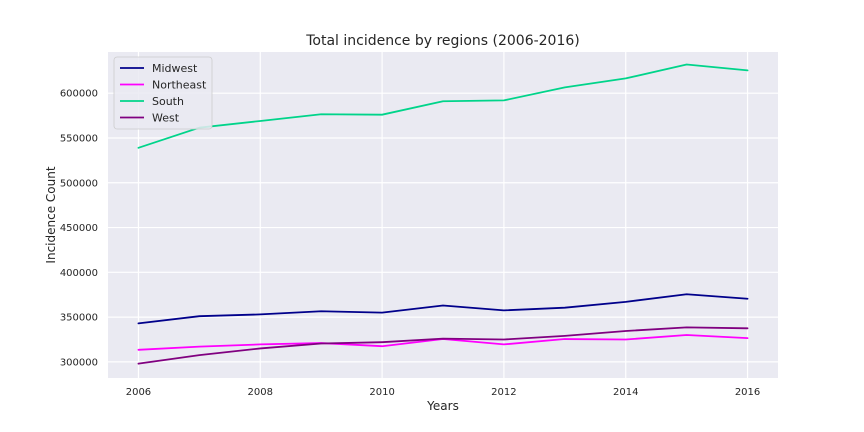 This screenshot has height=432, width=864. Describe the element at coordinates (381, 392) in the screenshot. I see `x-tick-label: 2010` at that location.